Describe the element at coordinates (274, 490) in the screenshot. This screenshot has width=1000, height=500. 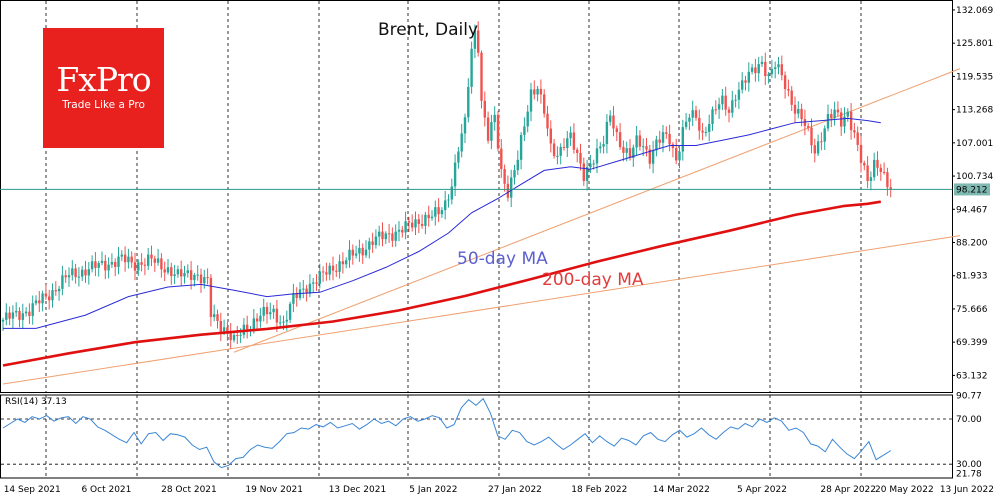
I see `x-tick-label-3: 19 Nov 2021` at that location.